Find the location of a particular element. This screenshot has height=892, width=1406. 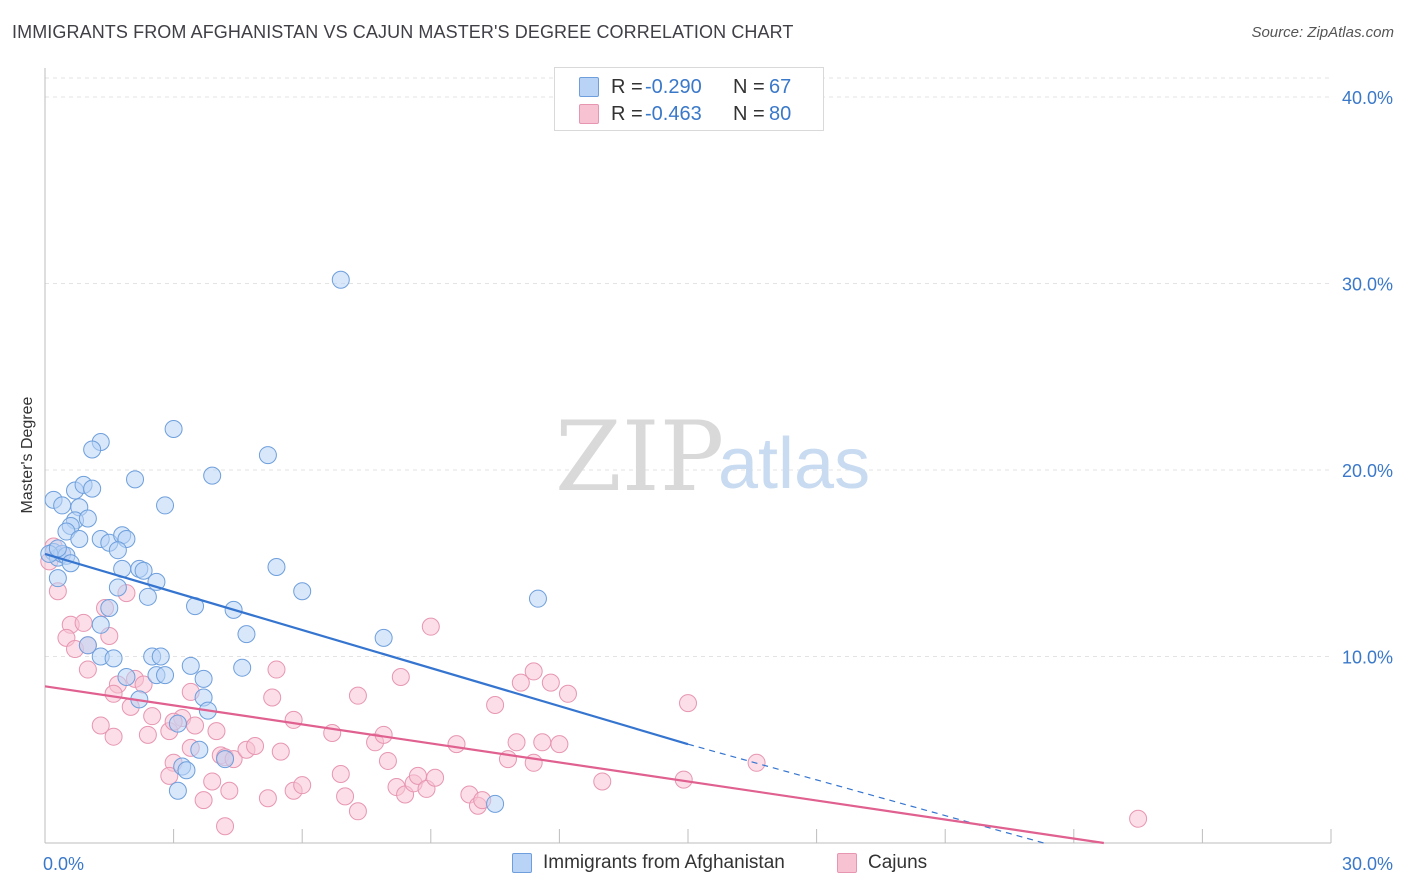

legend-row-cajuns: R = -0.463 N = 80 is located at coordinates (673, 114).